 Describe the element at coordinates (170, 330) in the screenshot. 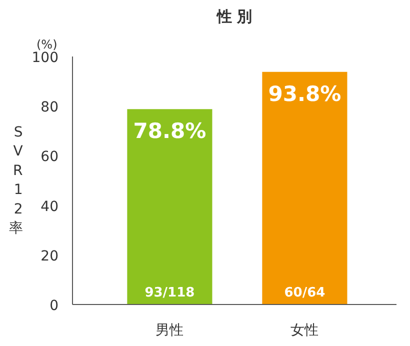

I see `x-tick-label: 男性` at that location.